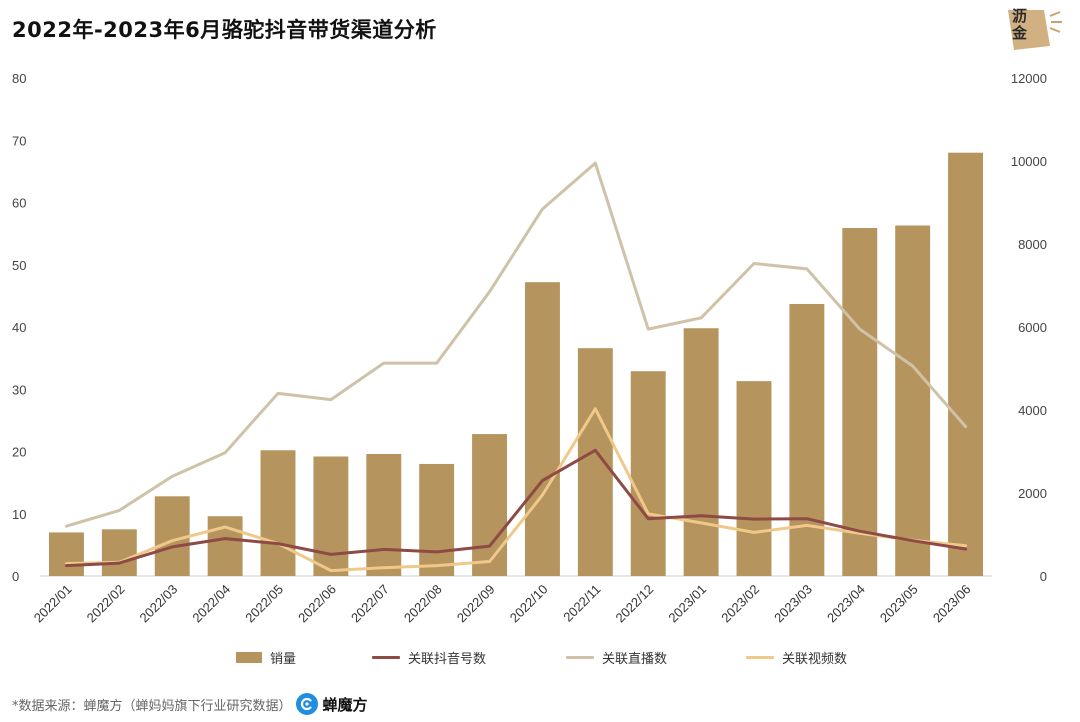 This screenshot has width=1080, height=722. I want to click on legend-item-douyin: 关联抖音号数, so click(429, 657).